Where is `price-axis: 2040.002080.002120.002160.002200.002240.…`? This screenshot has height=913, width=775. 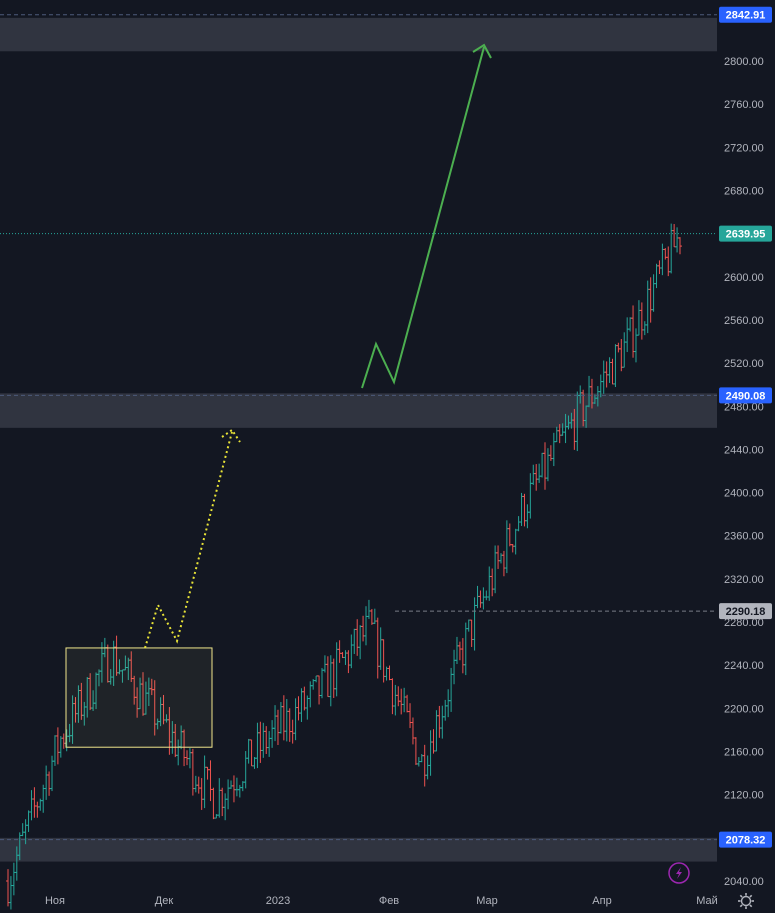 price-axis: 2040.002080.002120.002160.002200.002240.… is located at coordinates (746, 456).